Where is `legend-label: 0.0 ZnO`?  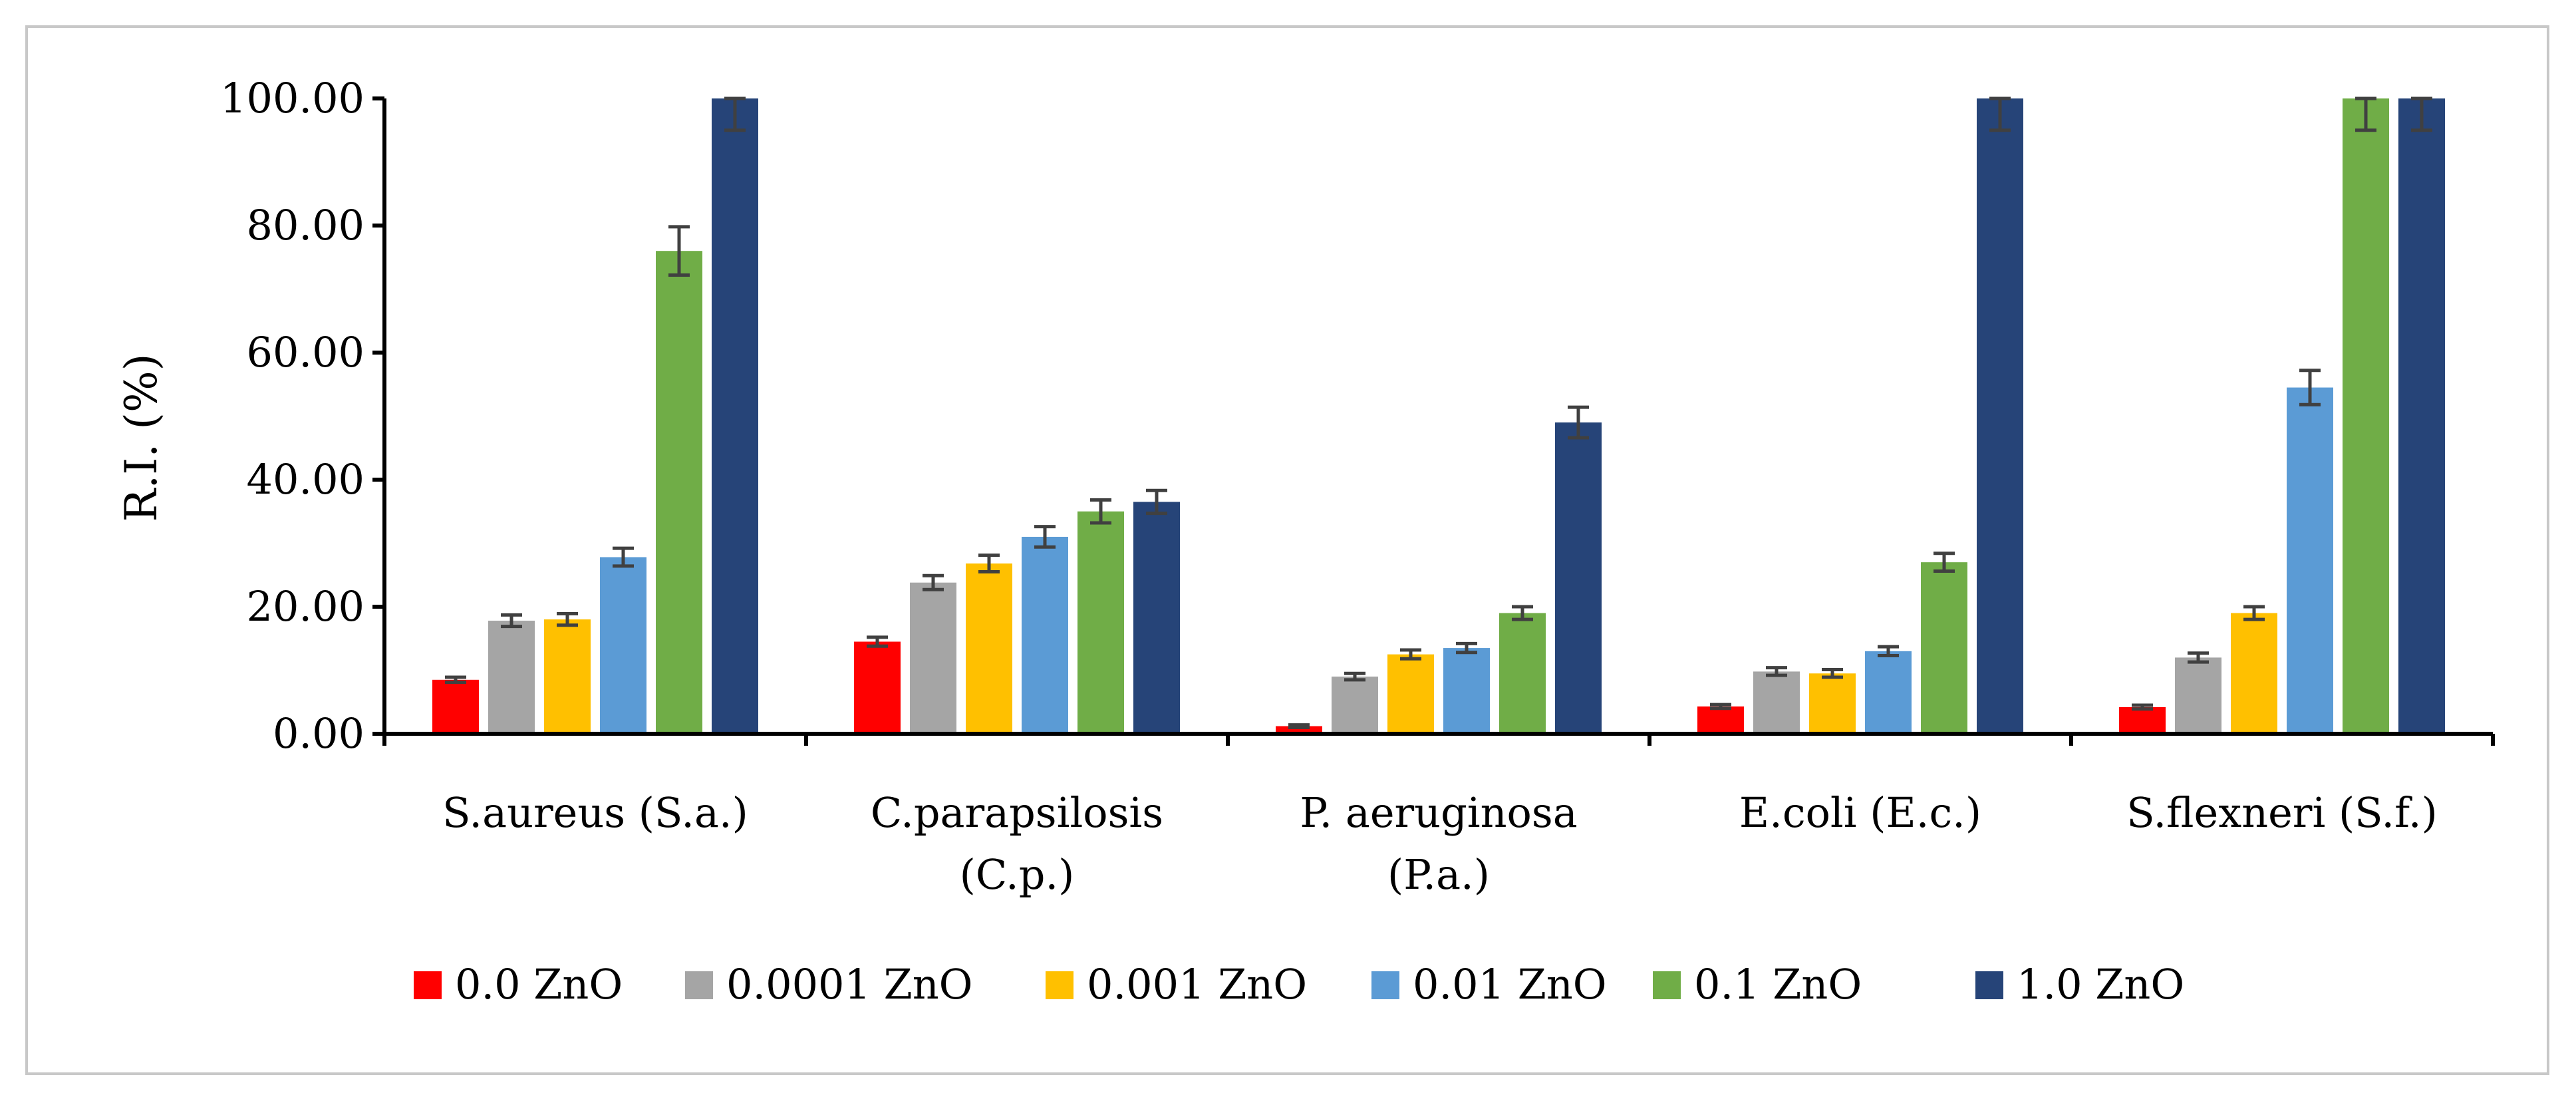
legend-label: 0.0 ZnO is located at coordinates (539, 984).